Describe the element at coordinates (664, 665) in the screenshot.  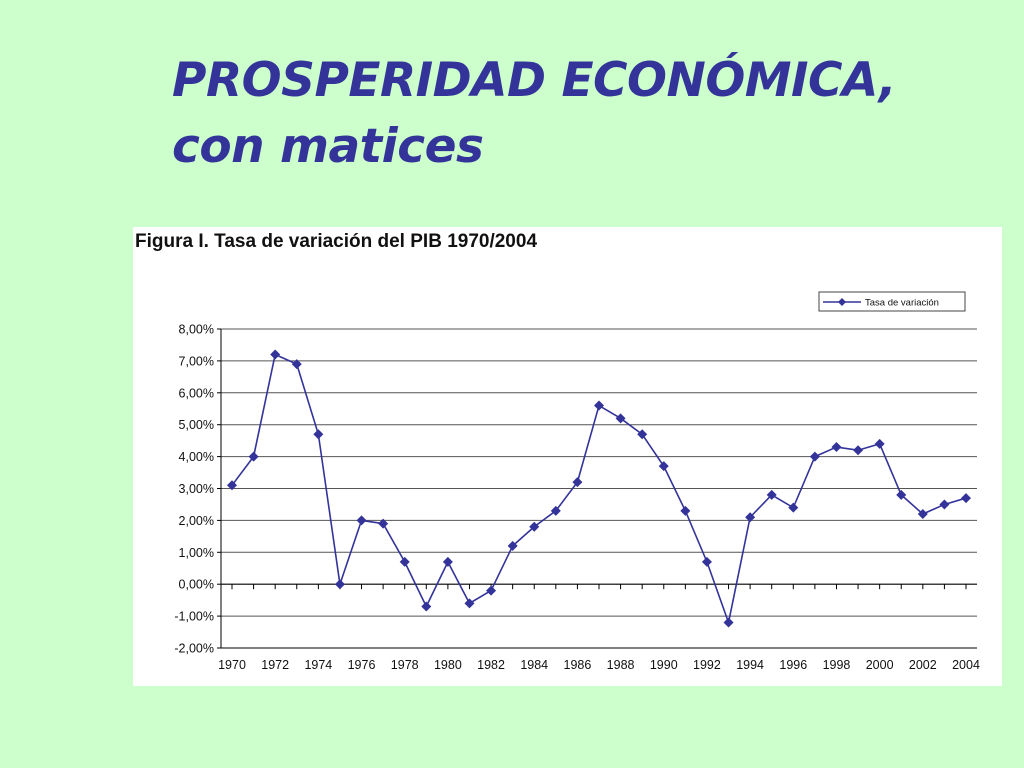
I see `x-tick-label: 1990` at that location.